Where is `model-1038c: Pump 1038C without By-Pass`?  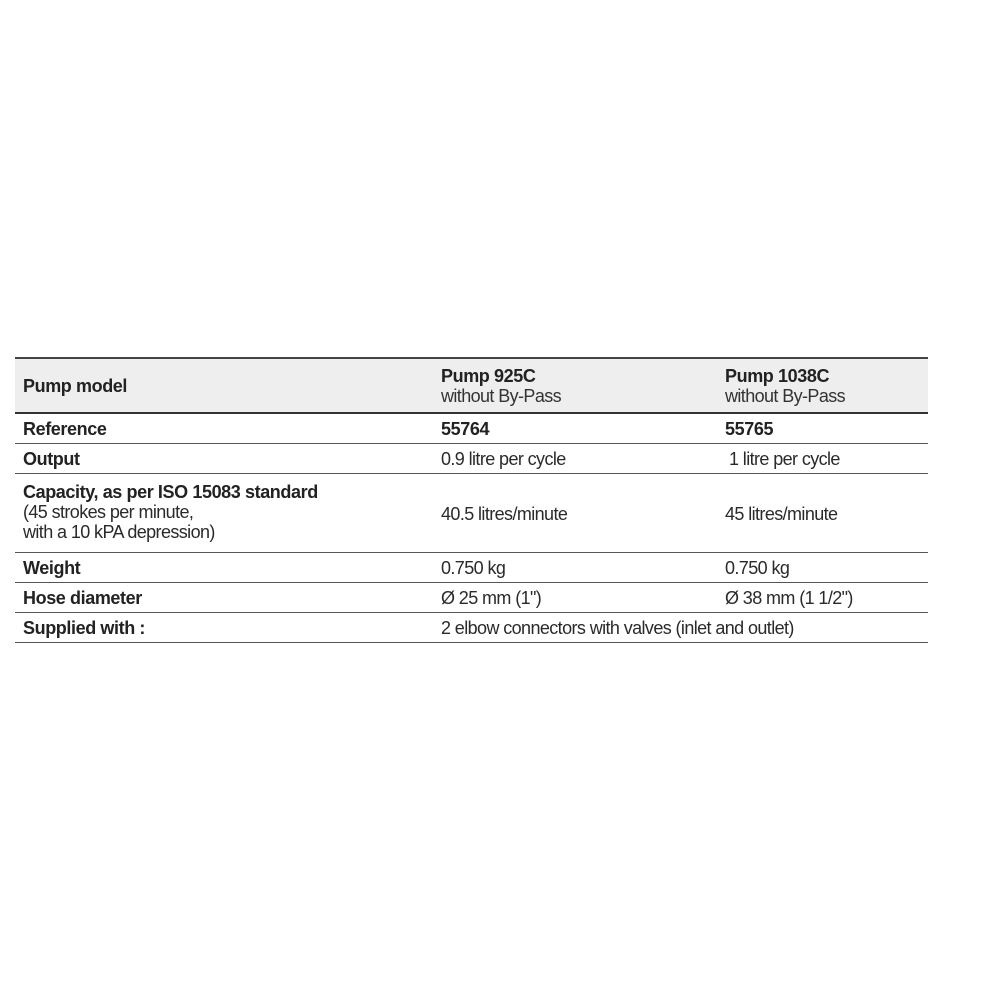
model-1038c: Pump 1038C without By-Pass is located at coordinates (785, 386).